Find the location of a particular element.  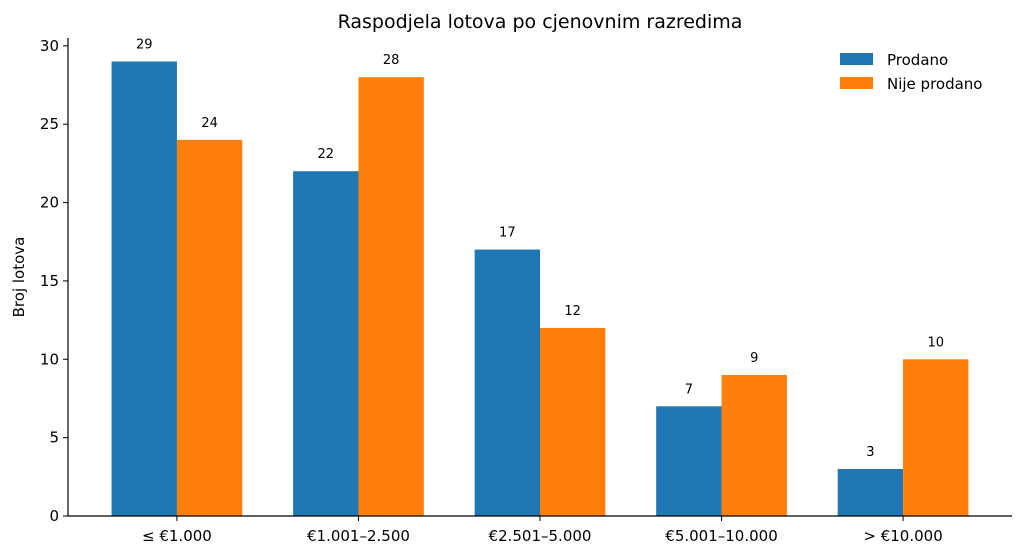

legend-label-prodano: Prodano is located at coordinates (917, 60).